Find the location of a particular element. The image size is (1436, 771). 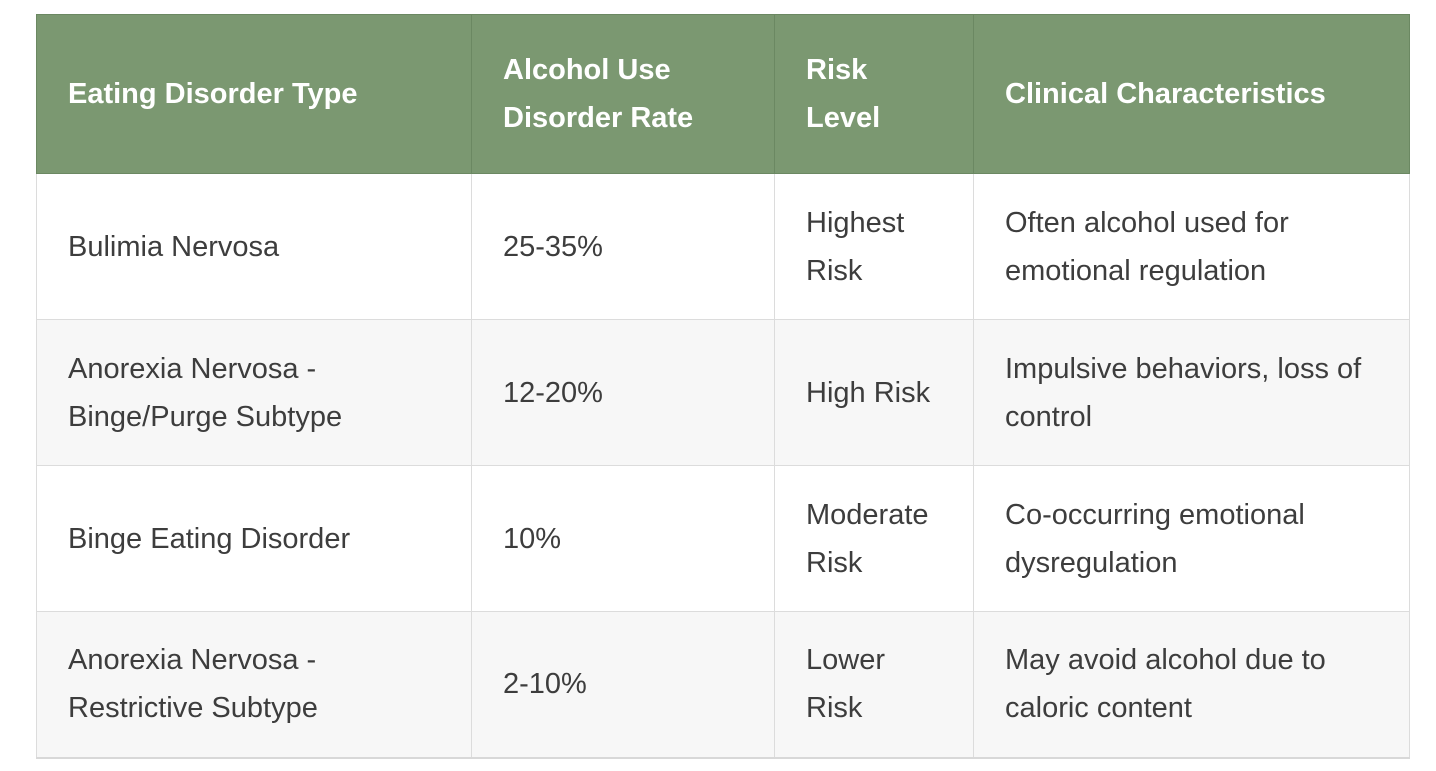

cell-disorder-type: Anorexia Nervosa - Binge/Purge Subtype is located at coordinates (254, 392).